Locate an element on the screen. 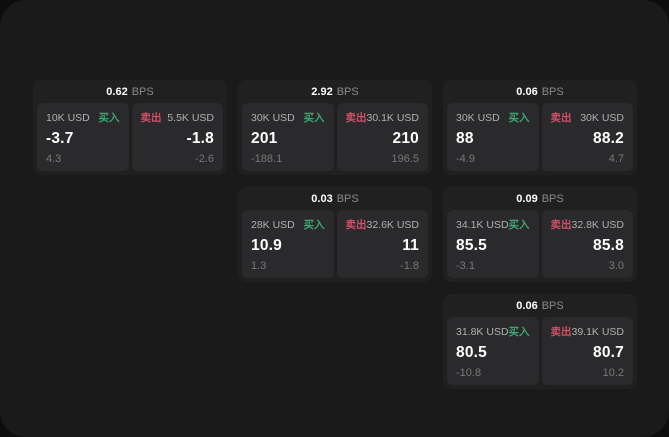 Image resolution: width=669 pixels, height=437 pixels. sell-sub-value: 4.7 is located at coordinates (616, 159).